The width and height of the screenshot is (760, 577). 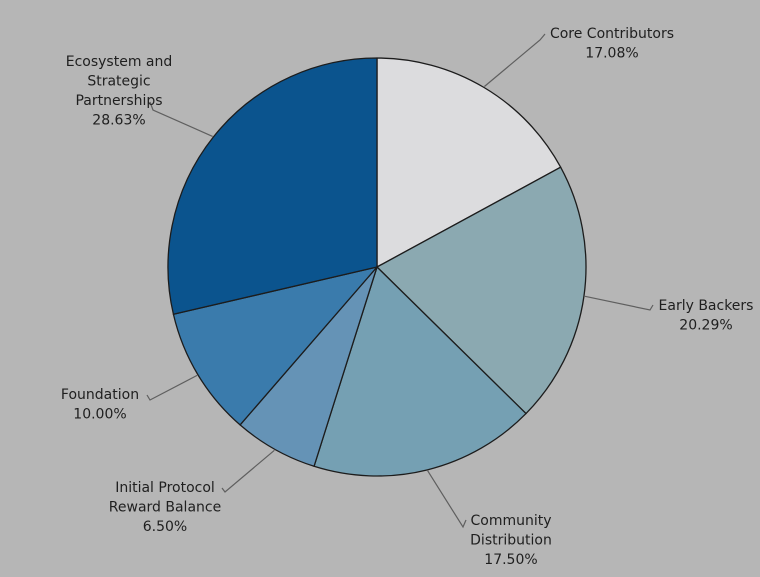 I want to click on slice-value-label: 6.50%, so click(x=165, y=527).